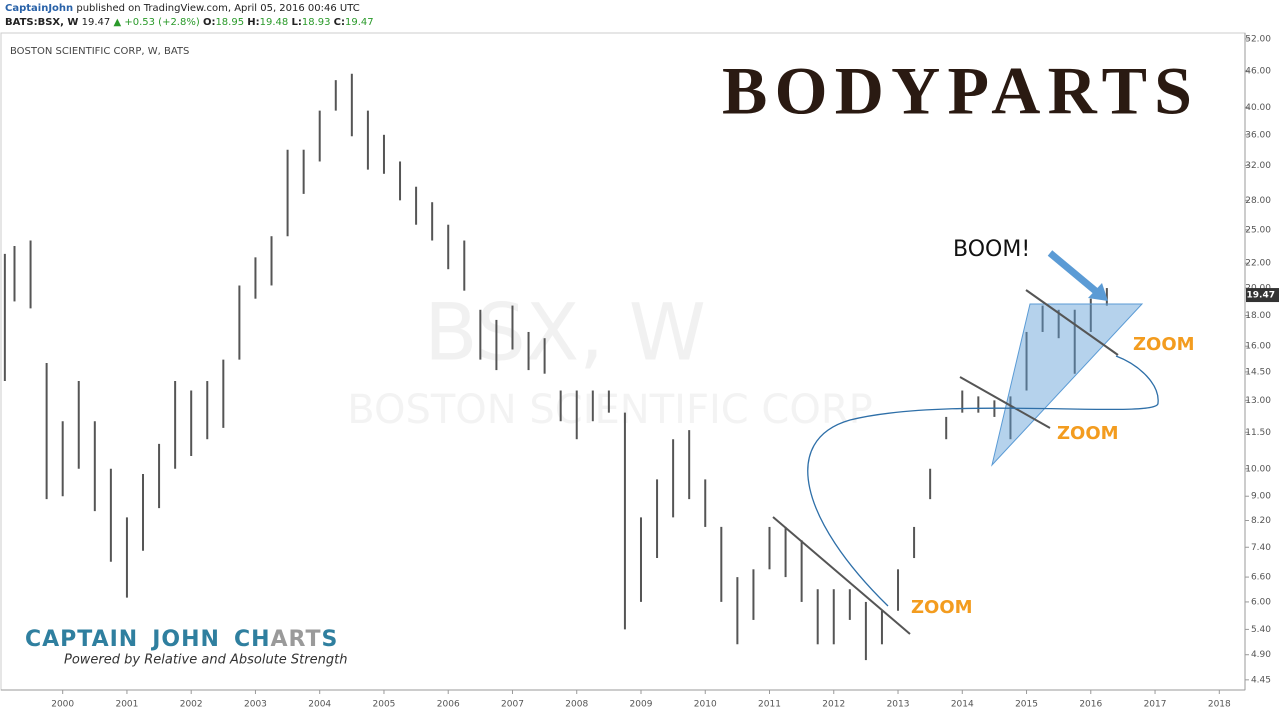 The height and width of the screenshot is (720, 1280). Describe the element at coordinates (1258, 264) in the screenshot. I see `y-tick-label: 22.00` at that location.